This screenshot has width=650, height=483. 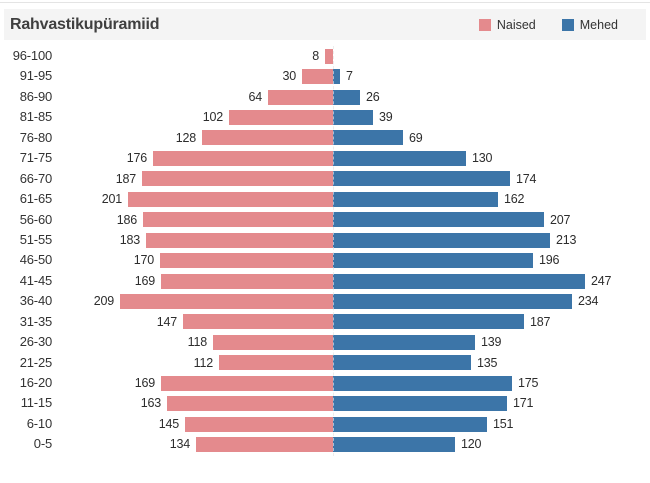 I want to click on age-group-label: 66-70, so click(x=35, y=178).